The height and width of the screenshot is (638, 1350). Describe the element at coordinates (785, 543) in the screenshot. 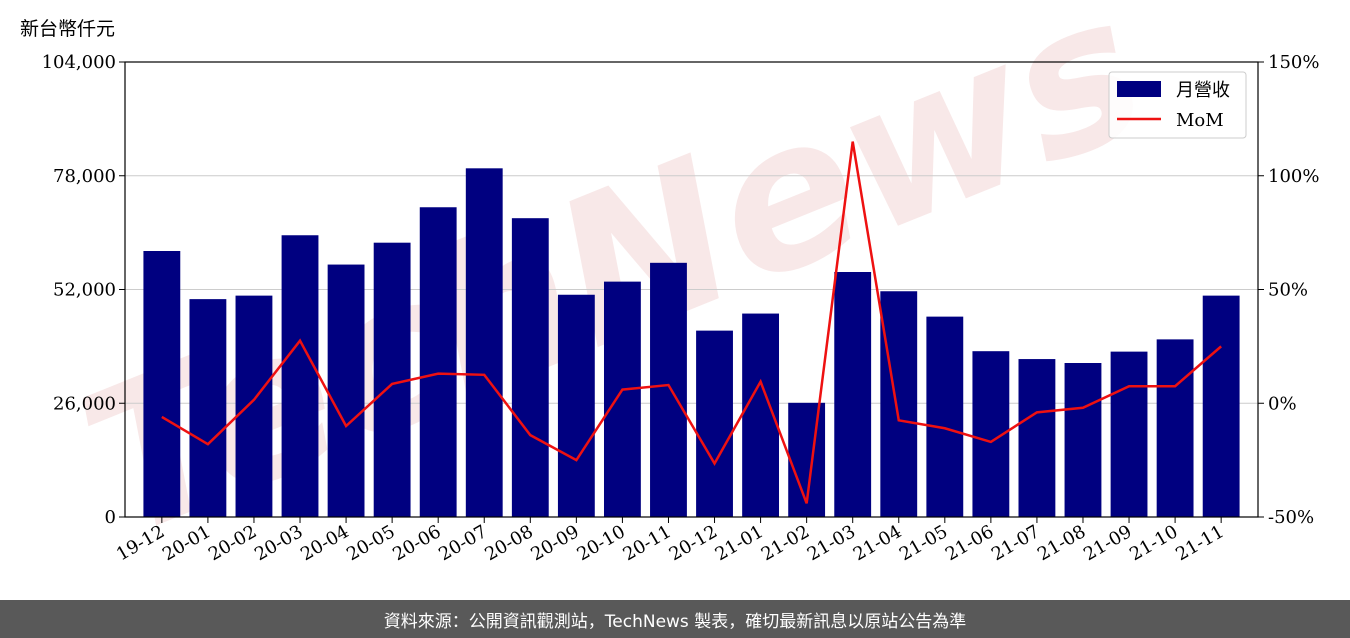

I see `x-tick-label: 21-02` at that location.